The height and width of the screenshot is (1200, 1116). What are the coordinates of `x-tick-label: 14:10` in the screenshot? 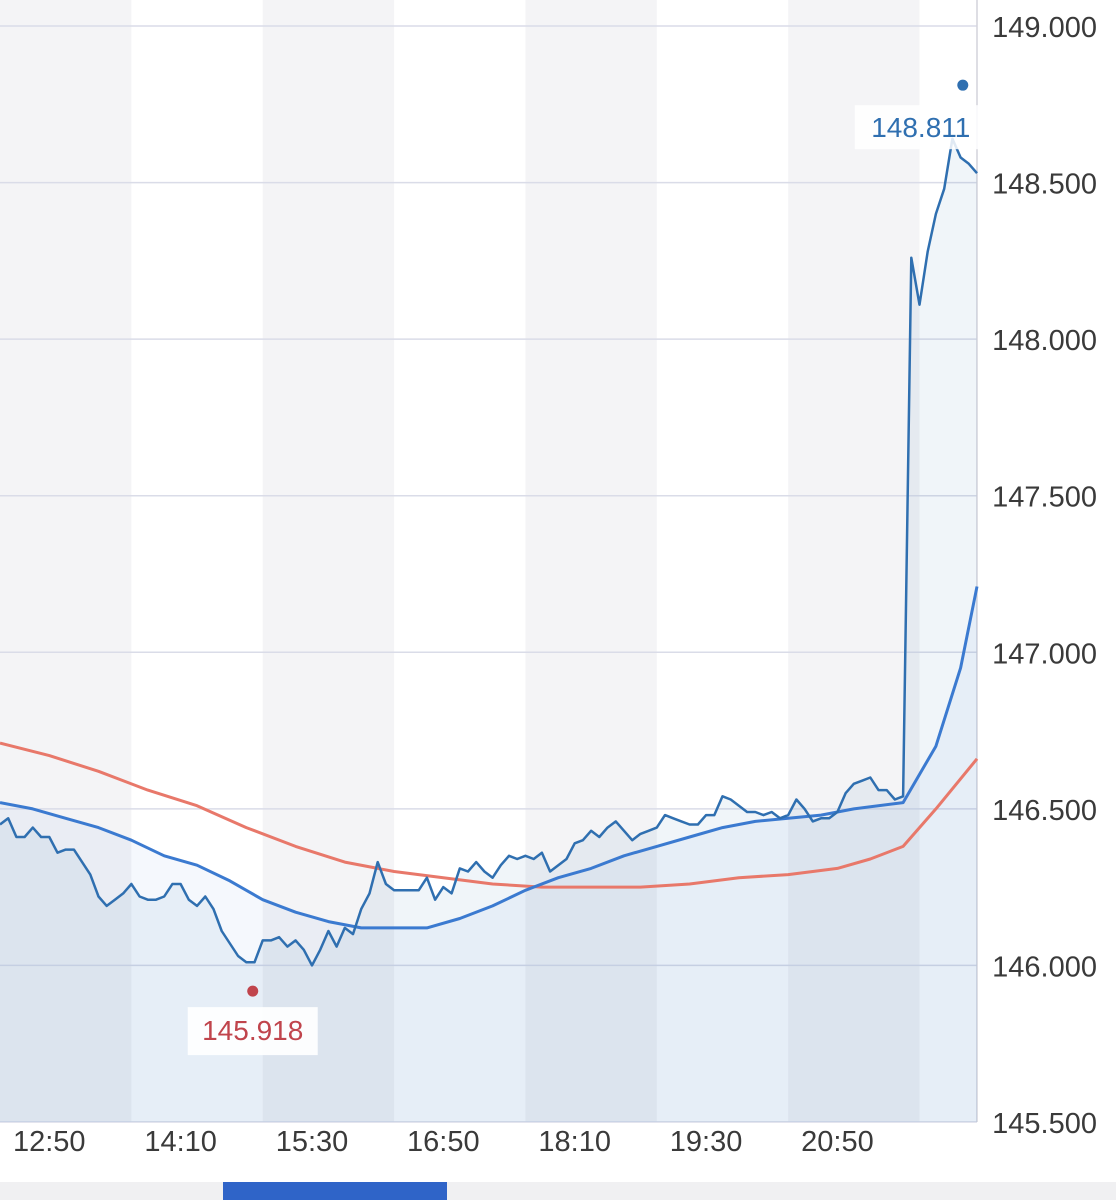 It's located at (180, 1142).